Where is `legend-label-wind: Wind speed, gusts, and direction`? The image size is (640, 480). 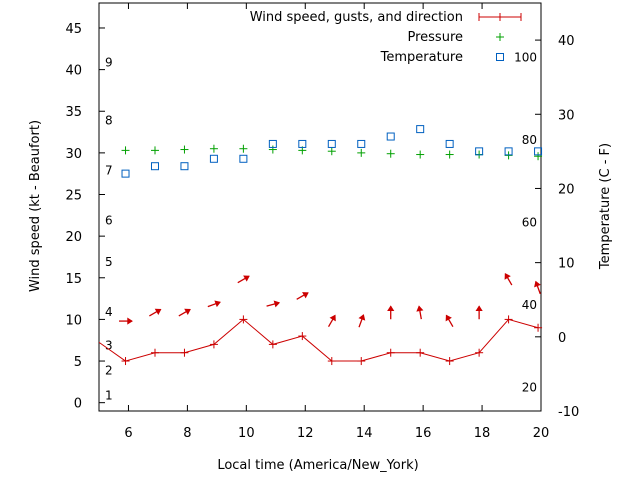
legend-label-wind: Wind speed, gusts, and direction is located at coordinates (356, 17).